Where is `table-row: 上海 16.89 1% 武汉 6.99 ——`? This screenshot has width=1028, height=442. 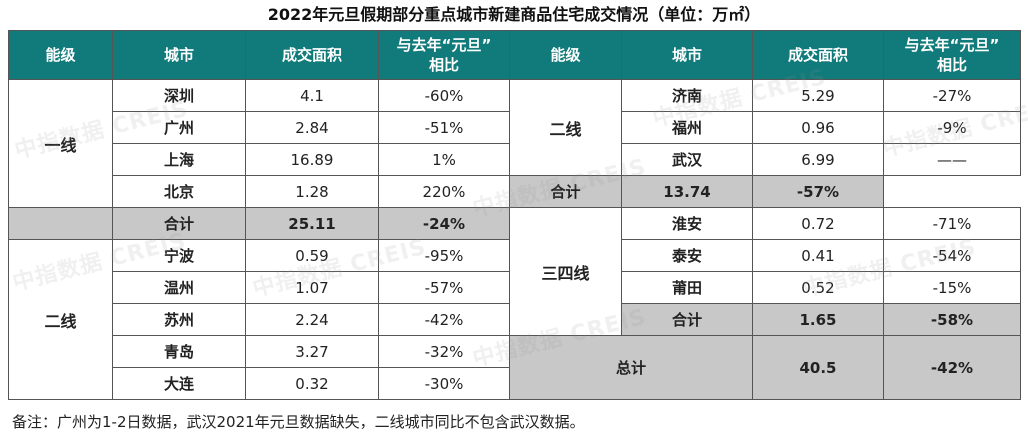 table-row: 上海 16.89 1% 武汉 6.99 —— is located at coordinates (515, 159).